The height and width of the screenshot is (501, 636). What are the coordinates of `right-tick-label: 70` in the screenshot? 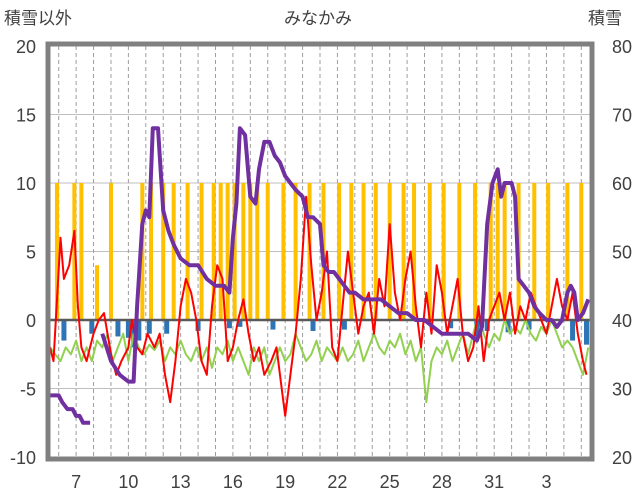 It's located at (622, 116).